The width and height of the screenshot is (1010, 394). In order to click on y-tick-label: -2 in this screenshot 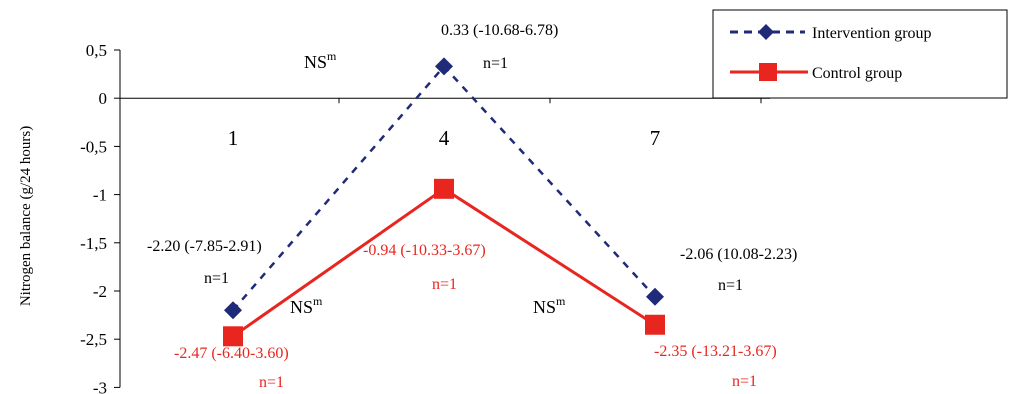, I will do `click(100, 291)`.